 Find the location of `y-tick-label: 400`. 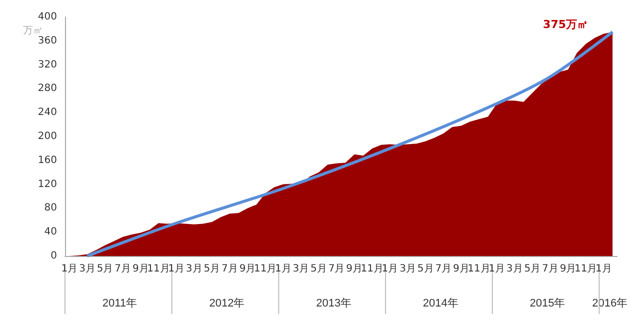

y-tick-label: 400 is located at coordinates (47, 17).